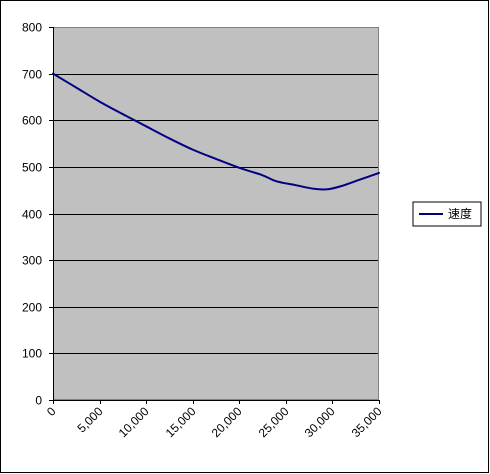 The height and width of the screenshot is (474, 490). Describe the element at coordinates (32, 75) in the screenshot. I see `y-tick-label-700: 700` at that location.